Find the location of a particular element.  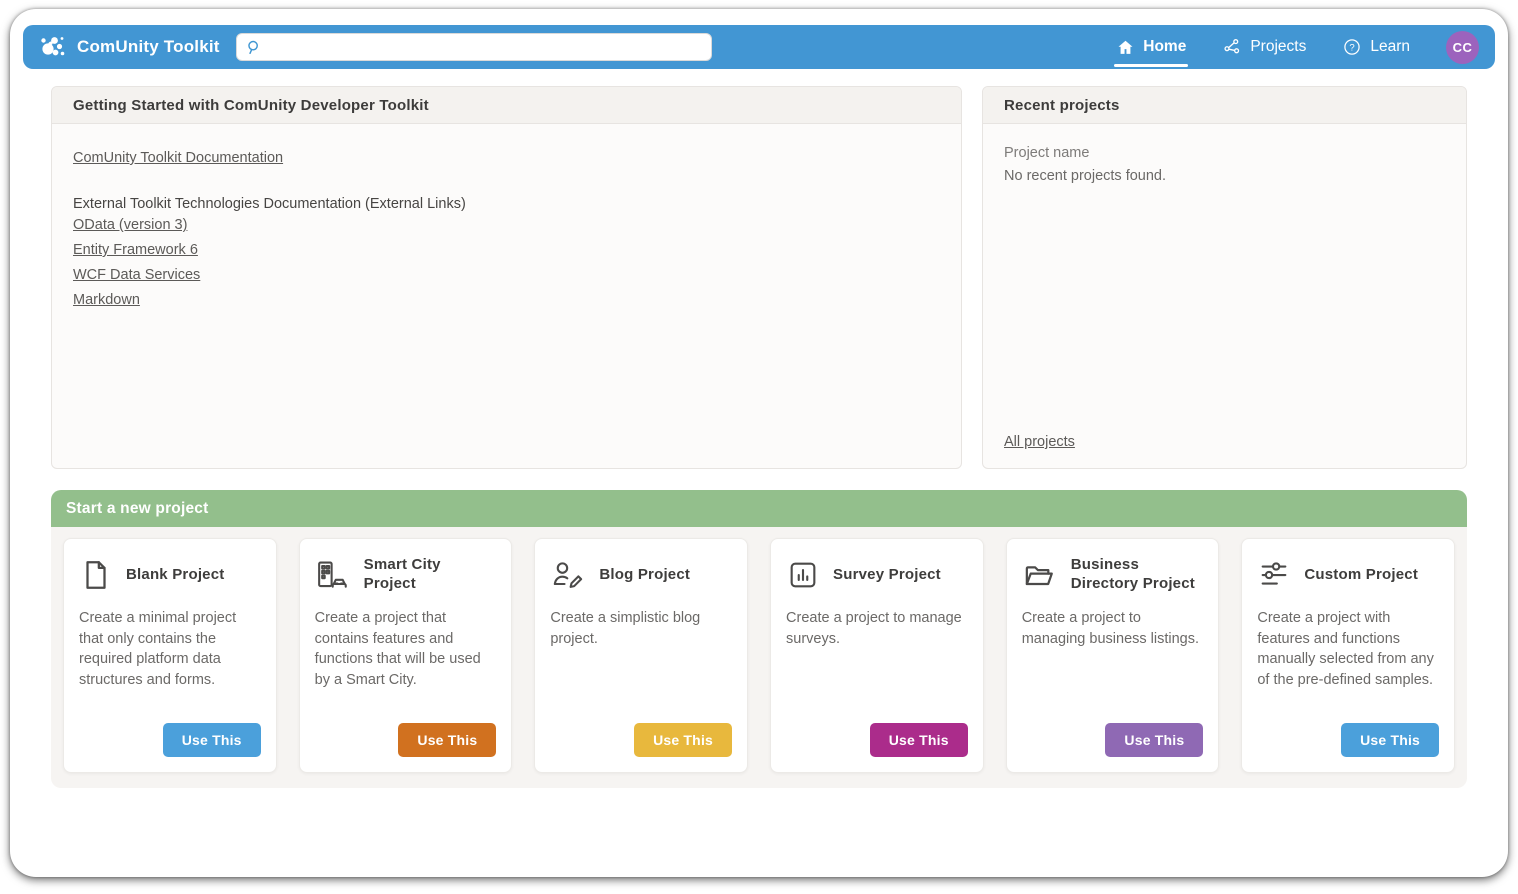

project-card-title: Smart City Project is located at coordinates (402, 574).